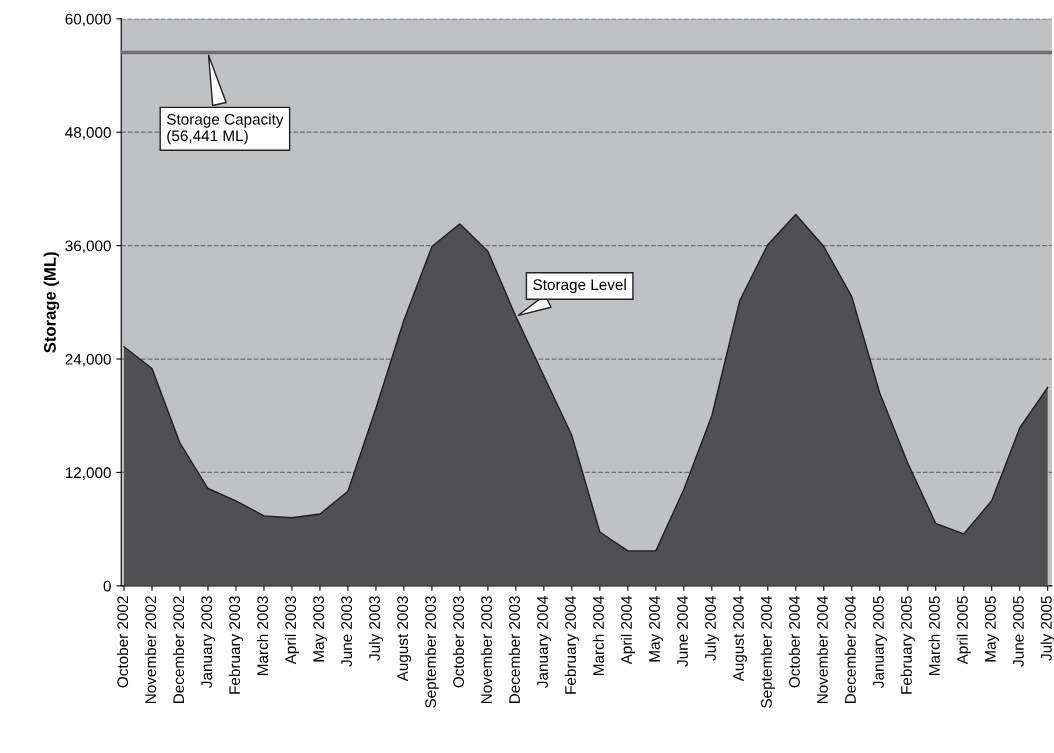  Describe the element at coordinates (88, 133) in the screenshot. I see `y-tick-label: 48,000` at that location.